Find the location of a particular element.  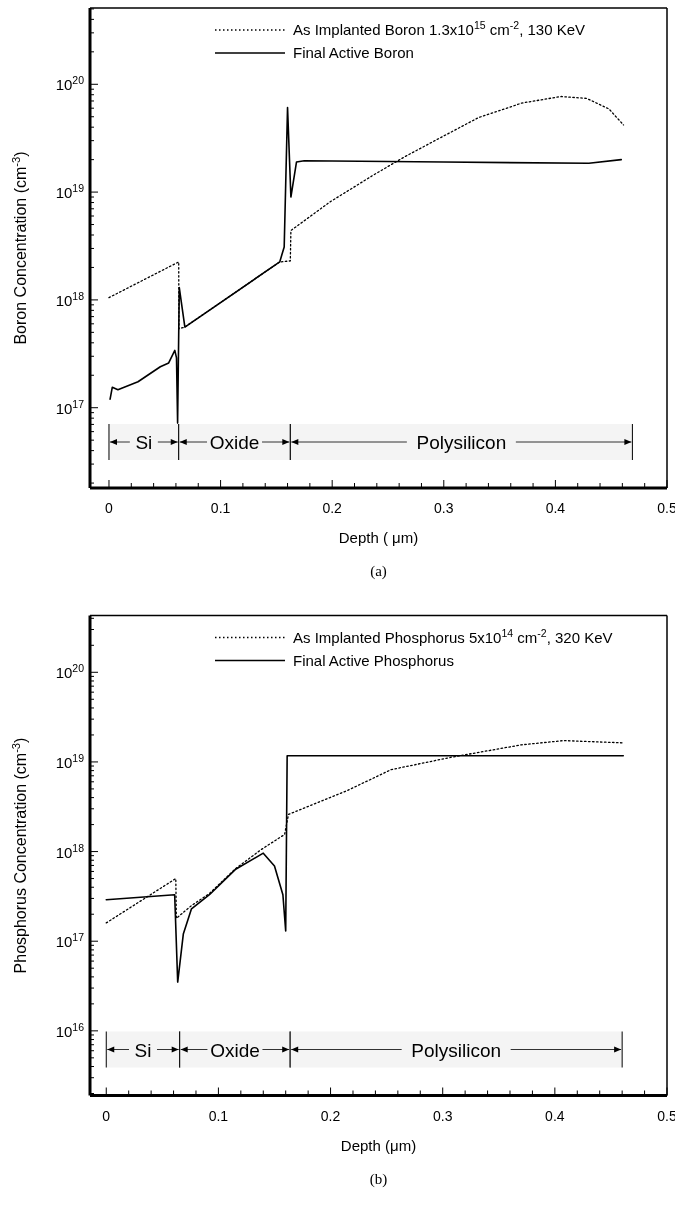

y-tick-label: 10$^{16}$ is located at coordinates (70, 1030).